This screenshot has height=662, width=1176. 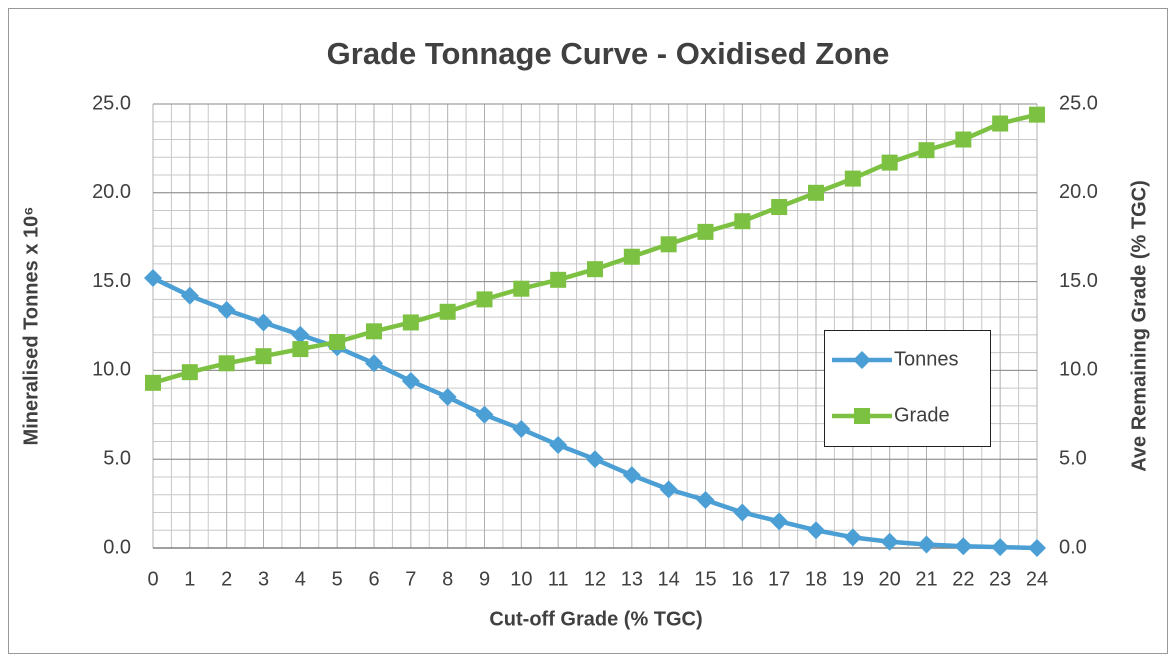 What do you see at coordinates (263, 579) in the screenshot?
I see `x-tick-label: 3` at bounding box center [263, 579].